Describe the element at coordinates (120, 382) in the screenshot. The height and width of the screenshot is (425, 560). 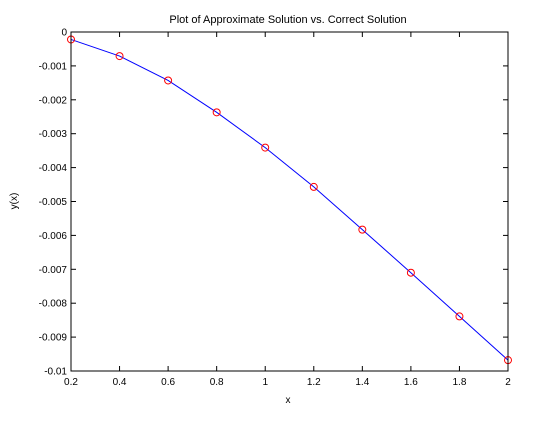
I see `x-tick-label: 0.4` at that location.